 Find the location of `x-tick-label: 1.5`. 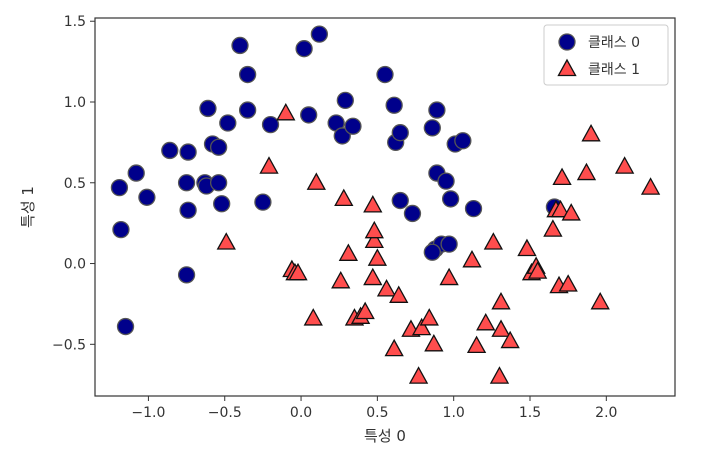

x-tick-label: 1.5 is located at coordinates (530, 413).